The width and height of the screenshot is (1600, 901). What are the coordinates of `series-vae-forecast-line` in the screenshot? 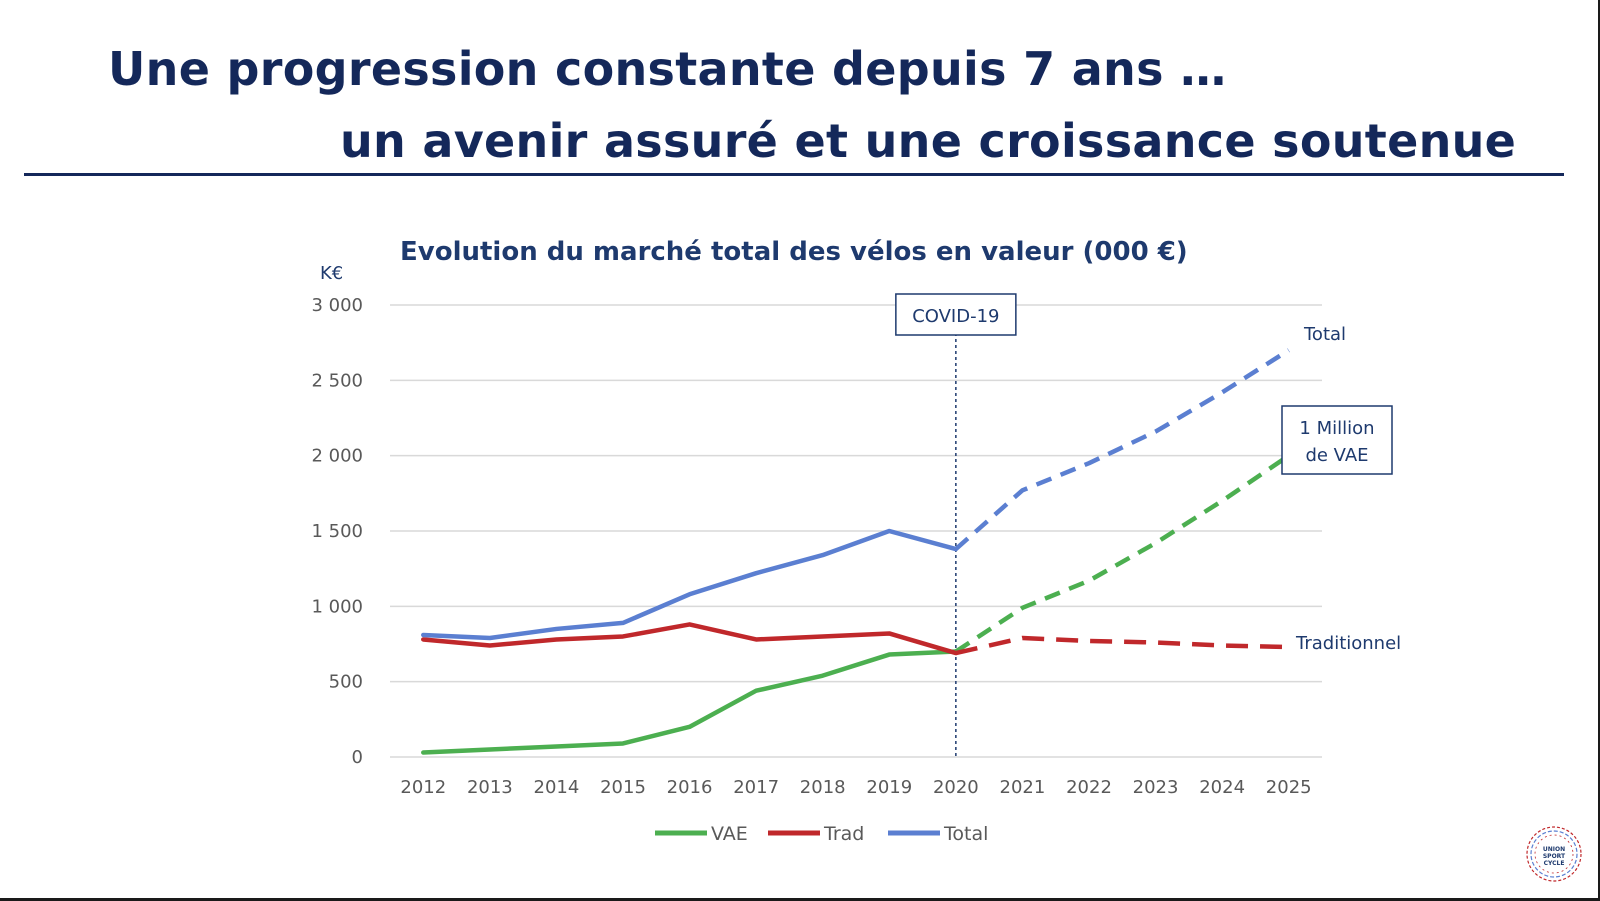 It's located at (1122, 553).